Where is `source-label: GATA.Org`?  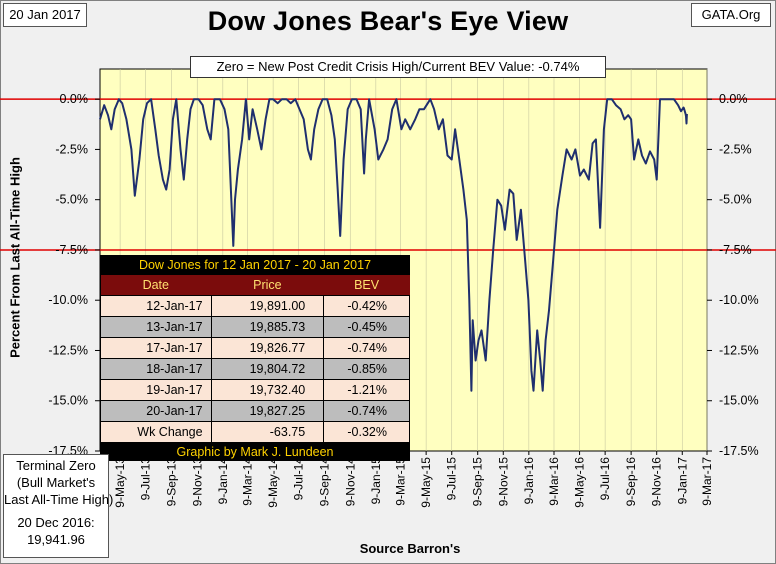 source-label: GATA.Org is located at coordinates (731, 15).